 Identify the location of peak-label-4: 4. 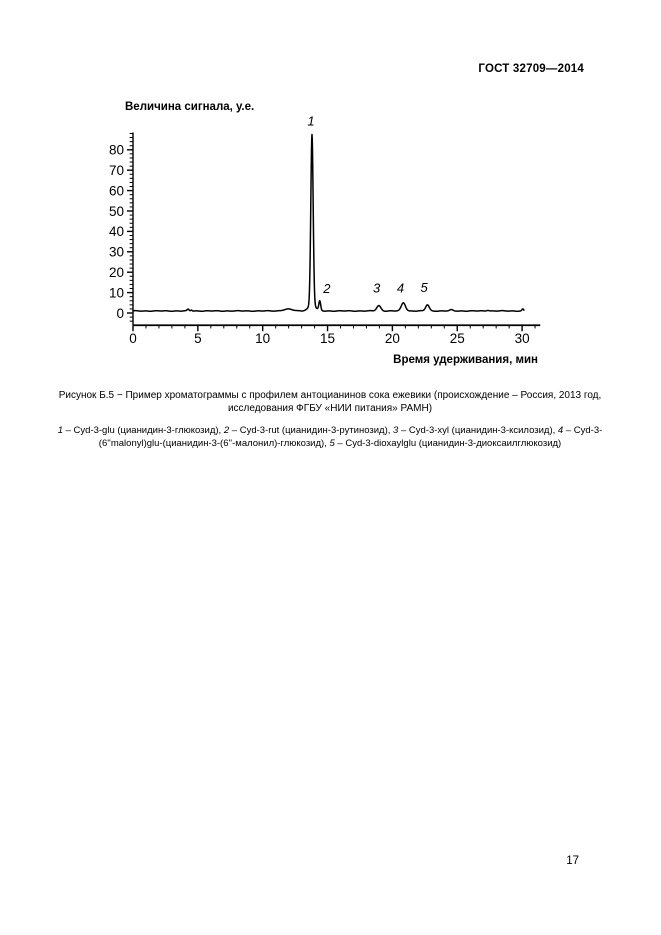
(400, 287).